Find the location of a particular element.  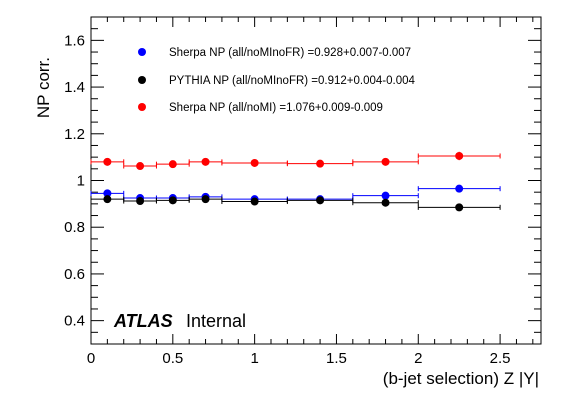

internal-label: Internal is located at coordinates (216, 321).